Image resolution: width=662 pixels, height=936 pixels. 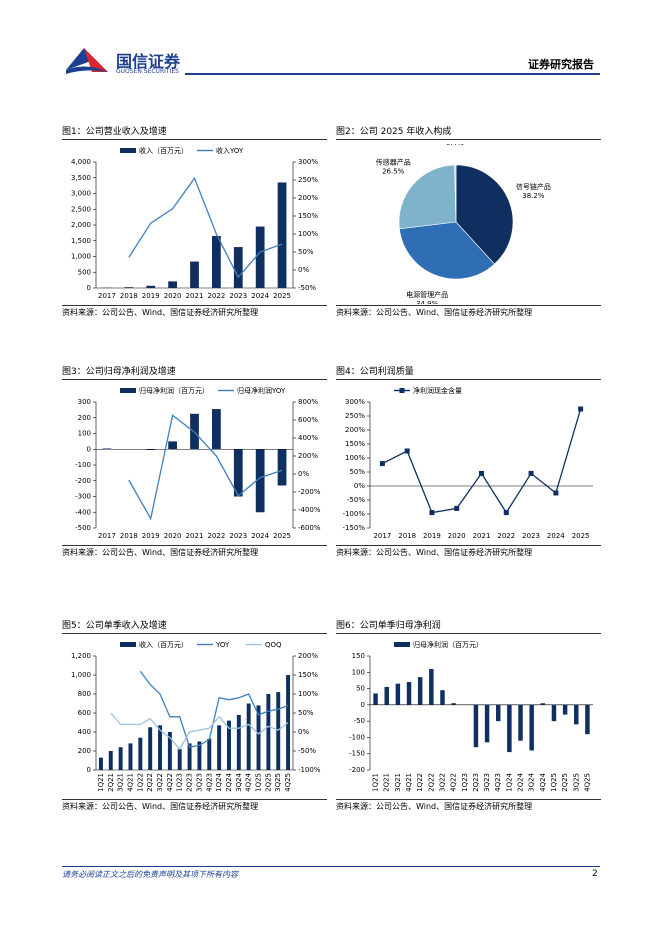 What do you see at coordinates (190, 782) in the screenshot?
I see `x-tick-label: 2Q23` at bounding box center [190, 782].